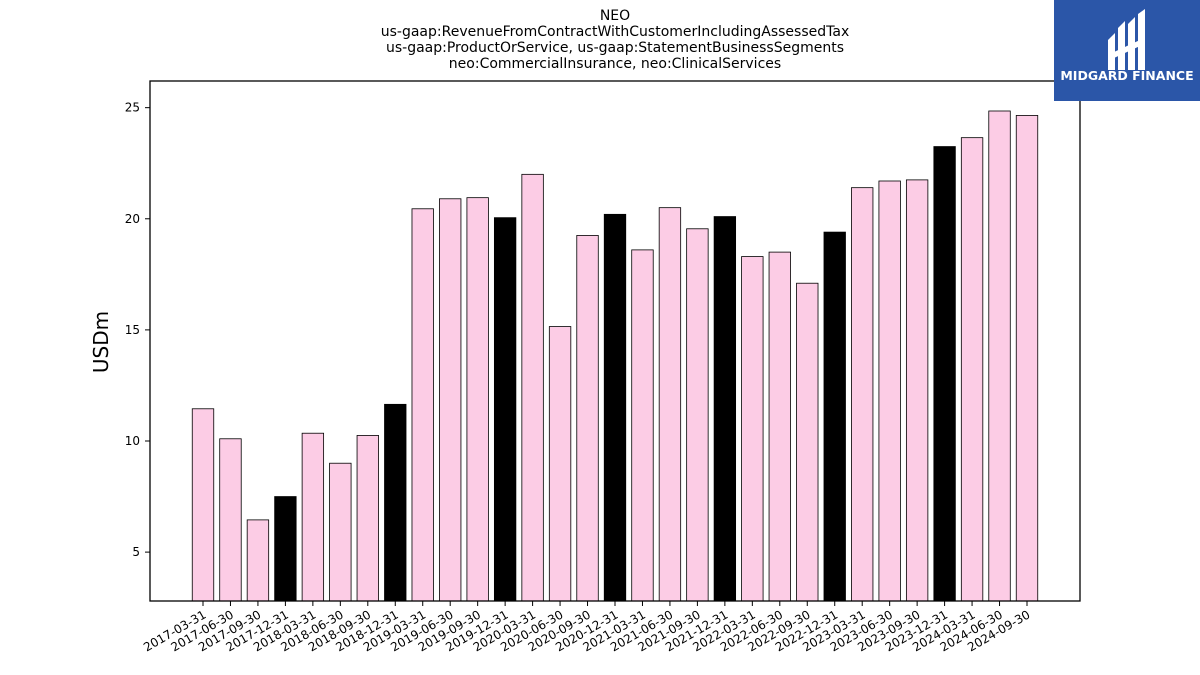  What do you see at coordinates (1126, 39) in the screenshot?
I see `logo-mark-icon` at bounding box center [1126, 39].